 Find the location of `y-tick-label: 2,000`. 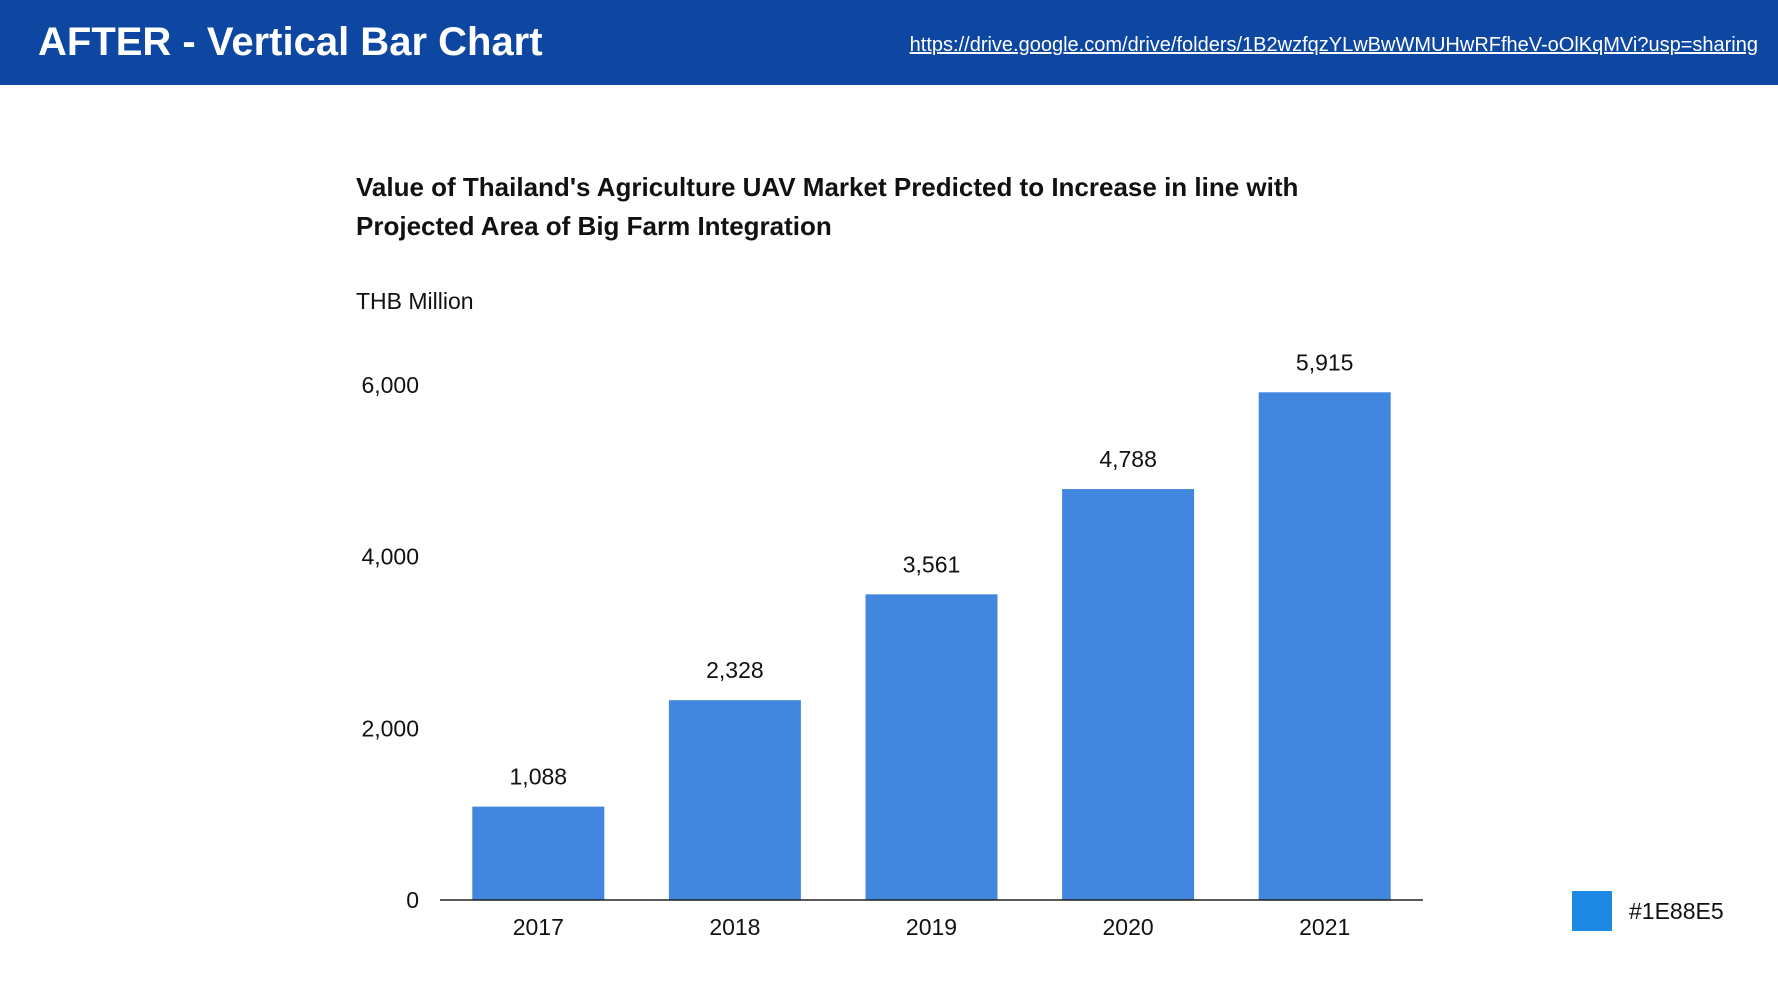

y-tick-label: 2,000 is located at coordinates (390, 728).